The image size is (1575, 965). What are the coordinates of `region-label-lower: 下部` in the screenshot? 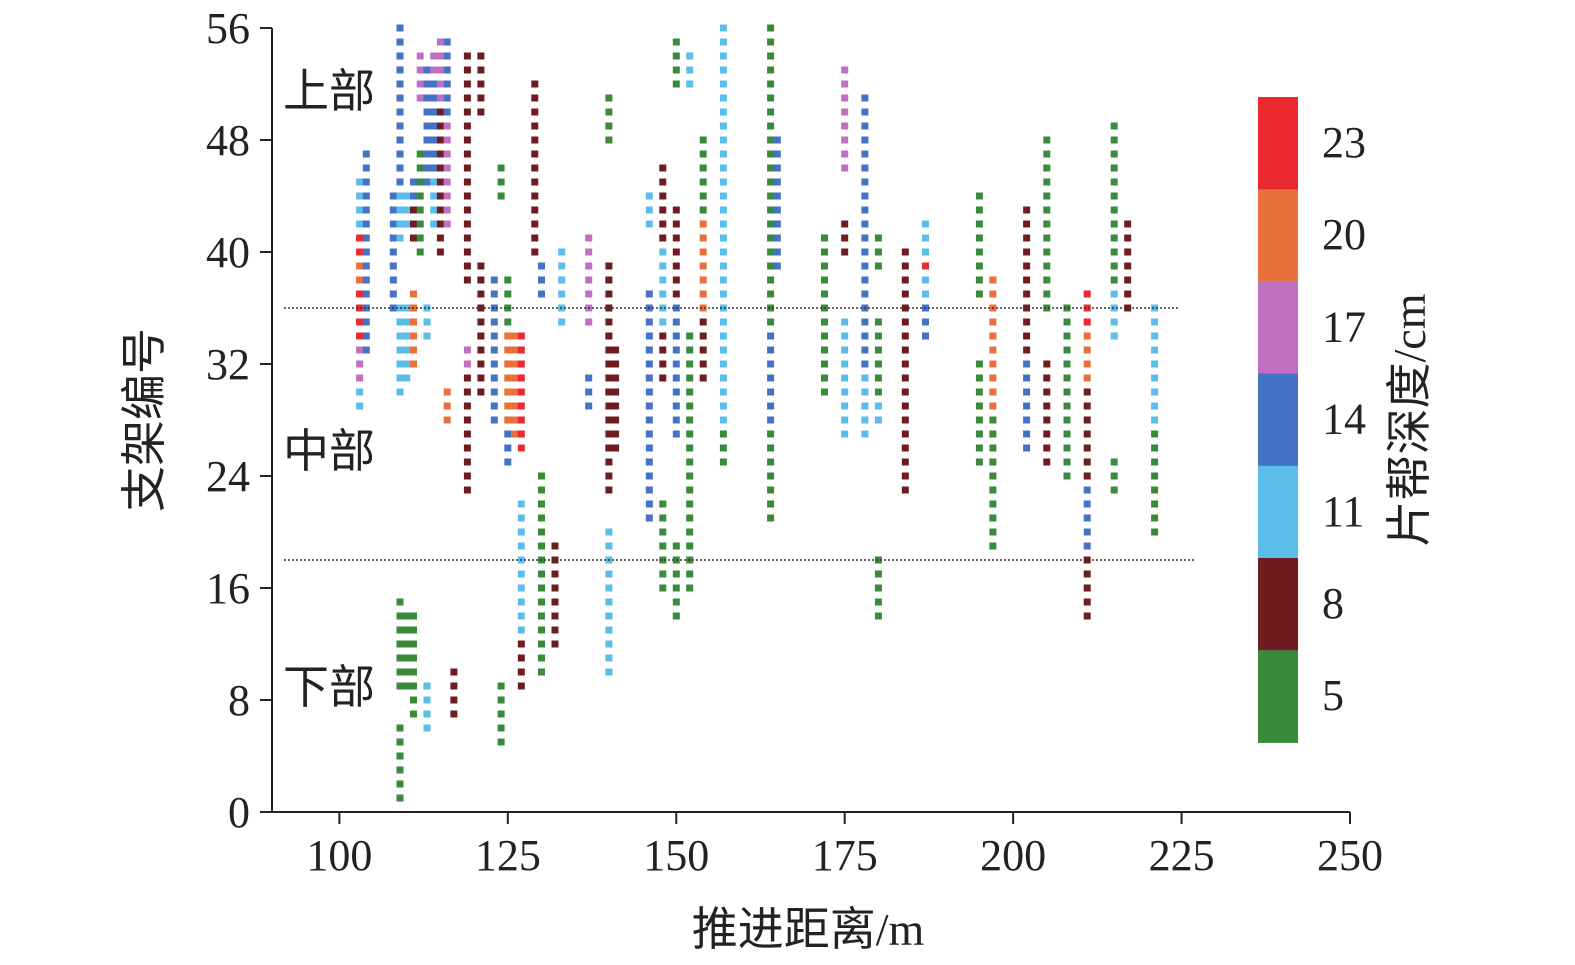 It's located at (329, 687).